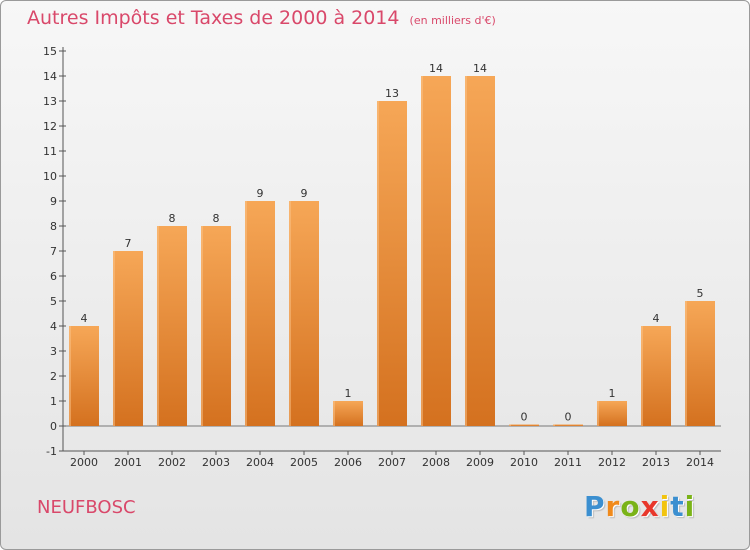  Describe the element at coordinates (700, 462) in the screenshot. I see `x-tick-label: 2014` at that location.